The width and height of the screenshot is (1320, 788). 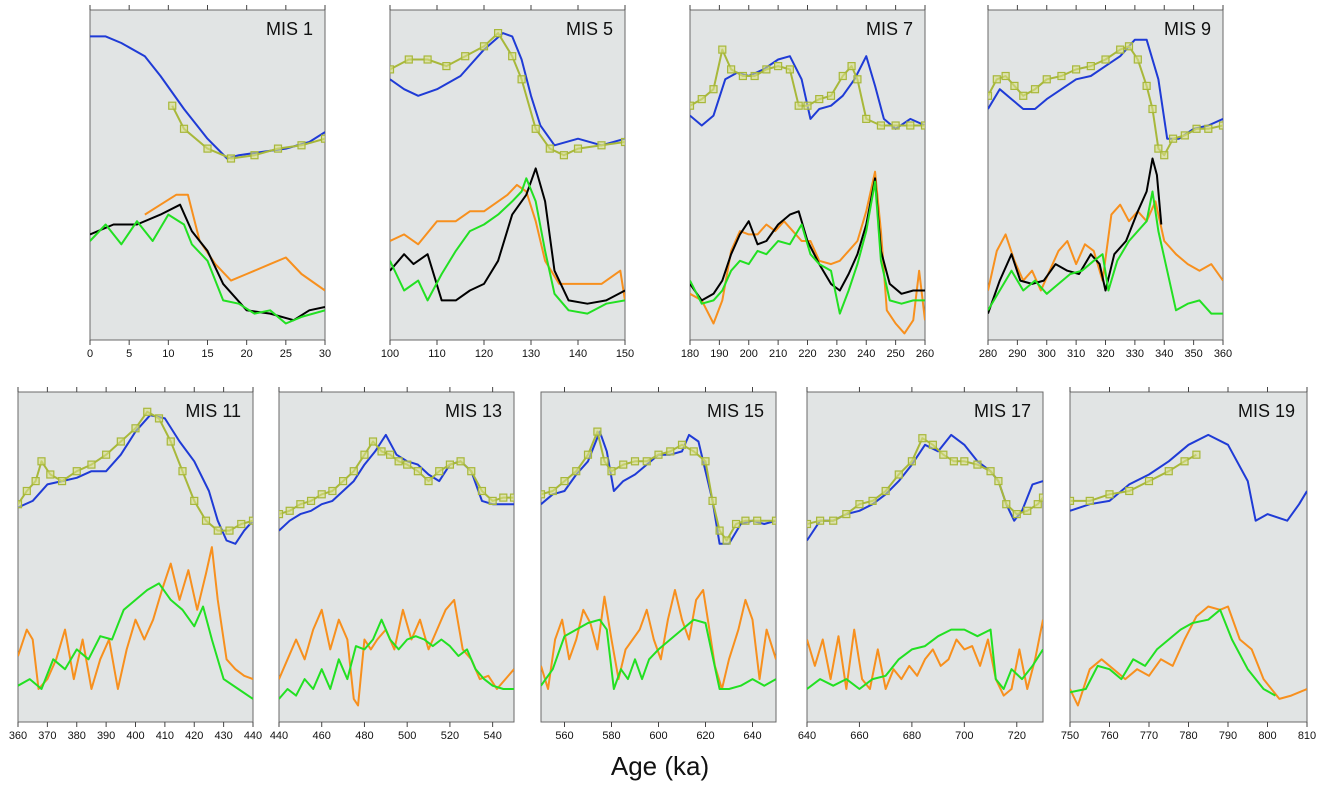 What do you see at coordinates (18, 736) in the screenshot?
I see `x-tick-label: 360` at bounding box center [18, 736].